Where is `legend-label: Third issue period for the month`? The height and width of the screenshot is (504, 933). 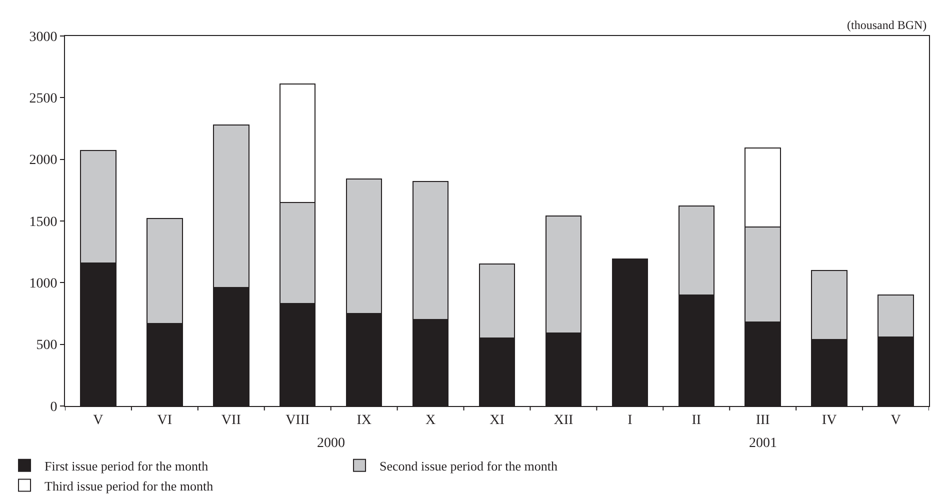
legend-label: Third issue period for the month is located at coordinates (129, 486).